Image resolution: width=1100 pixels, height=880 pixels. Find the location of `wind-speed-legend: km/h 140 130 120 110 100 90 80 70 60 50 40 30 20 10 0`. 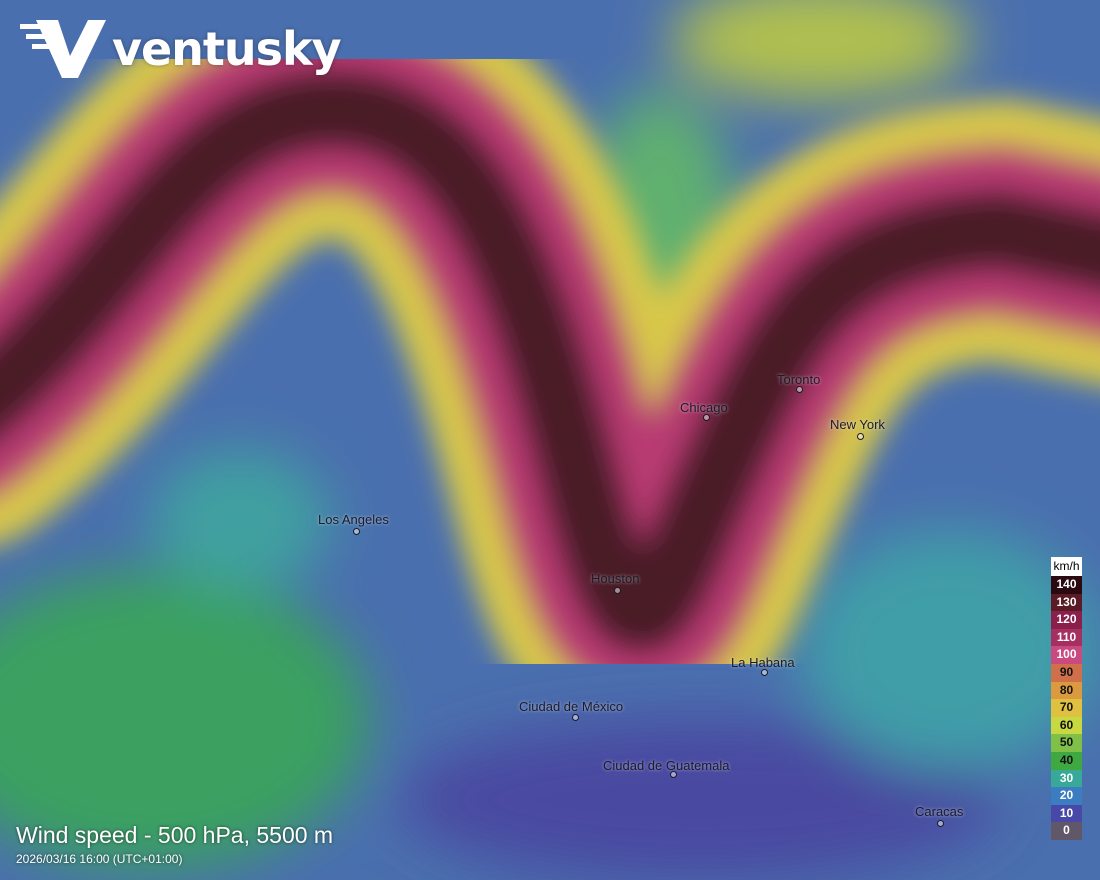

wind-speed-legend: km/h 140 130 120 110 100 90 80 70 60 50 40 30 20 10 0 is located at coordinates (1066, 698).